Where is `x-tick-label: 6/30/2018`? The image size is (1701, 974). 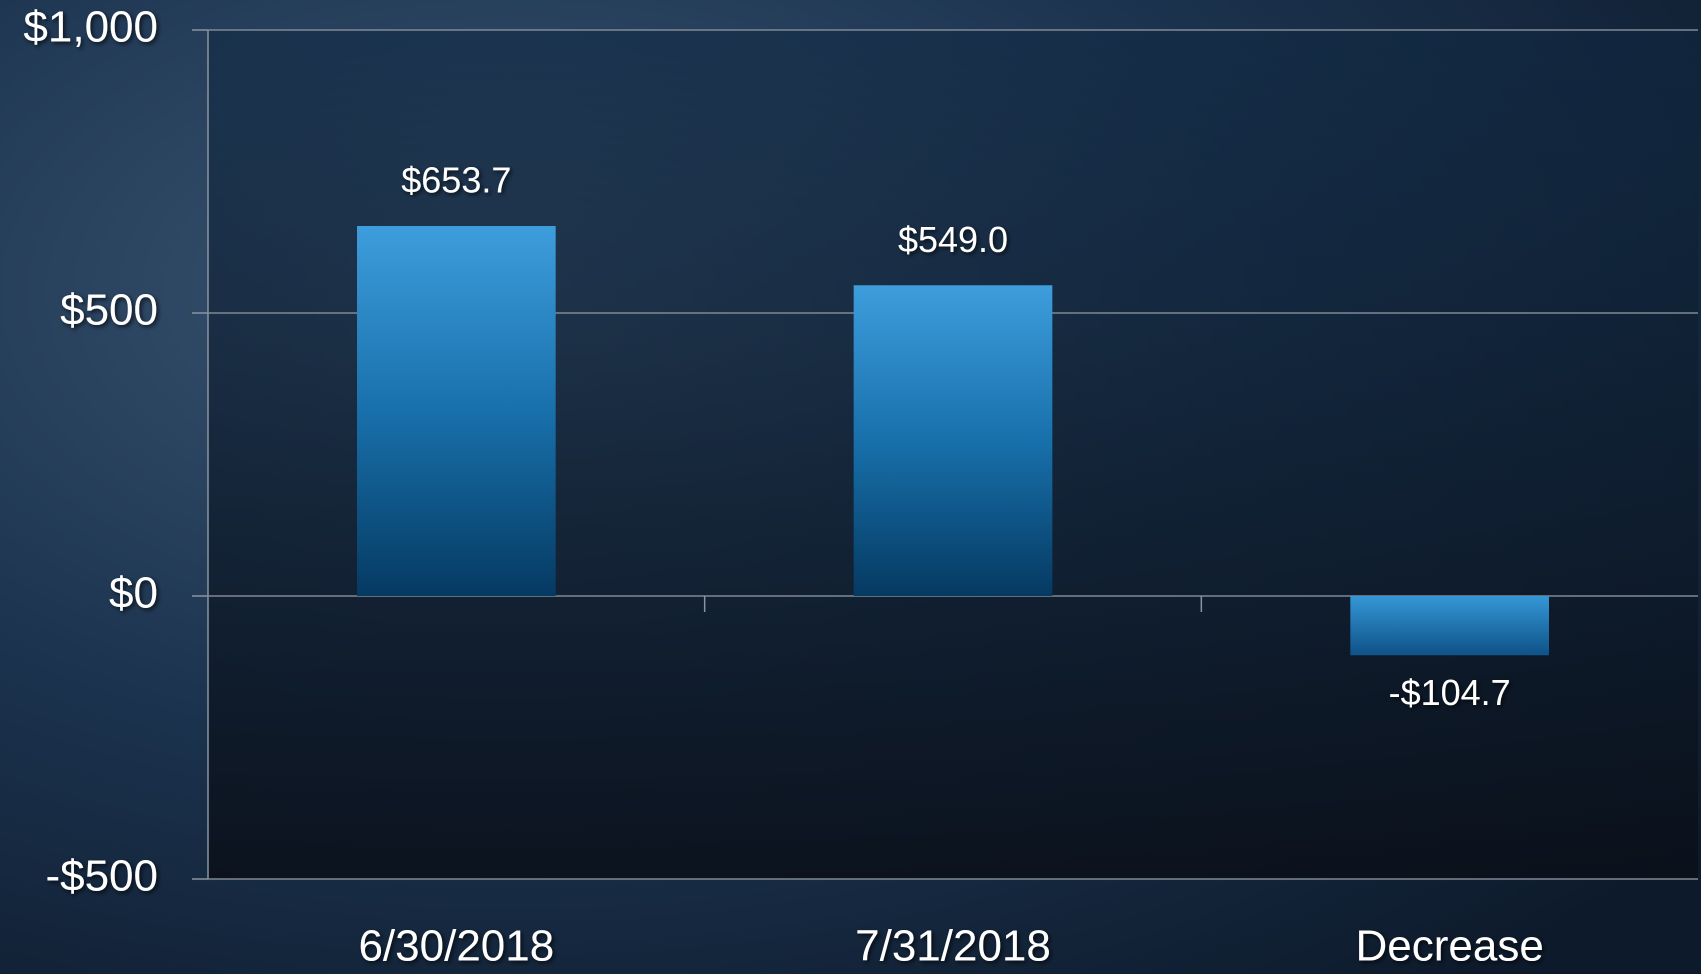
x-tick-label: 6/30/2018 is located at coordinates (456, 946).